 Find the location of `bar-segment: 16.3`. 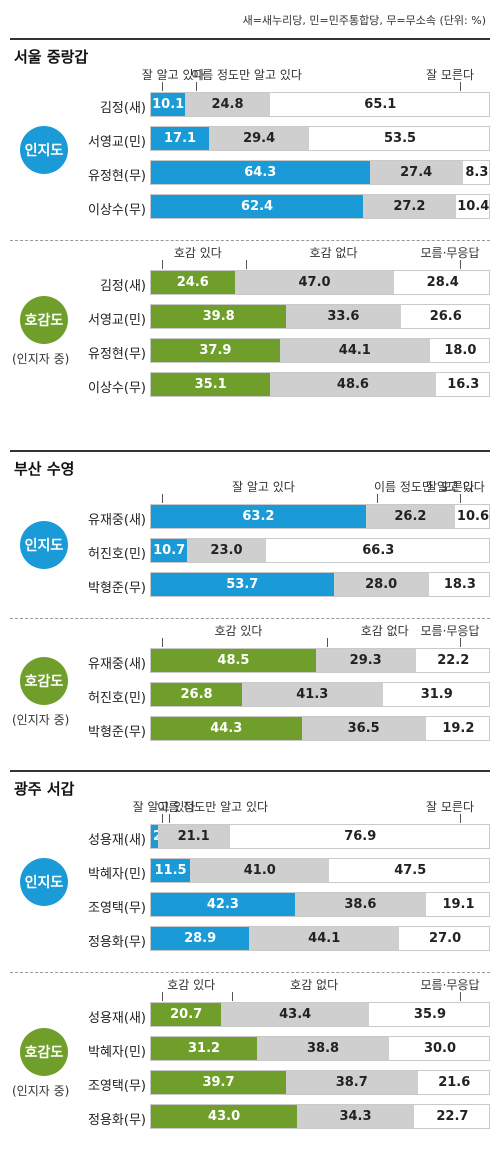

bar-segment: 16.3 is located at coordinates (463, 384).